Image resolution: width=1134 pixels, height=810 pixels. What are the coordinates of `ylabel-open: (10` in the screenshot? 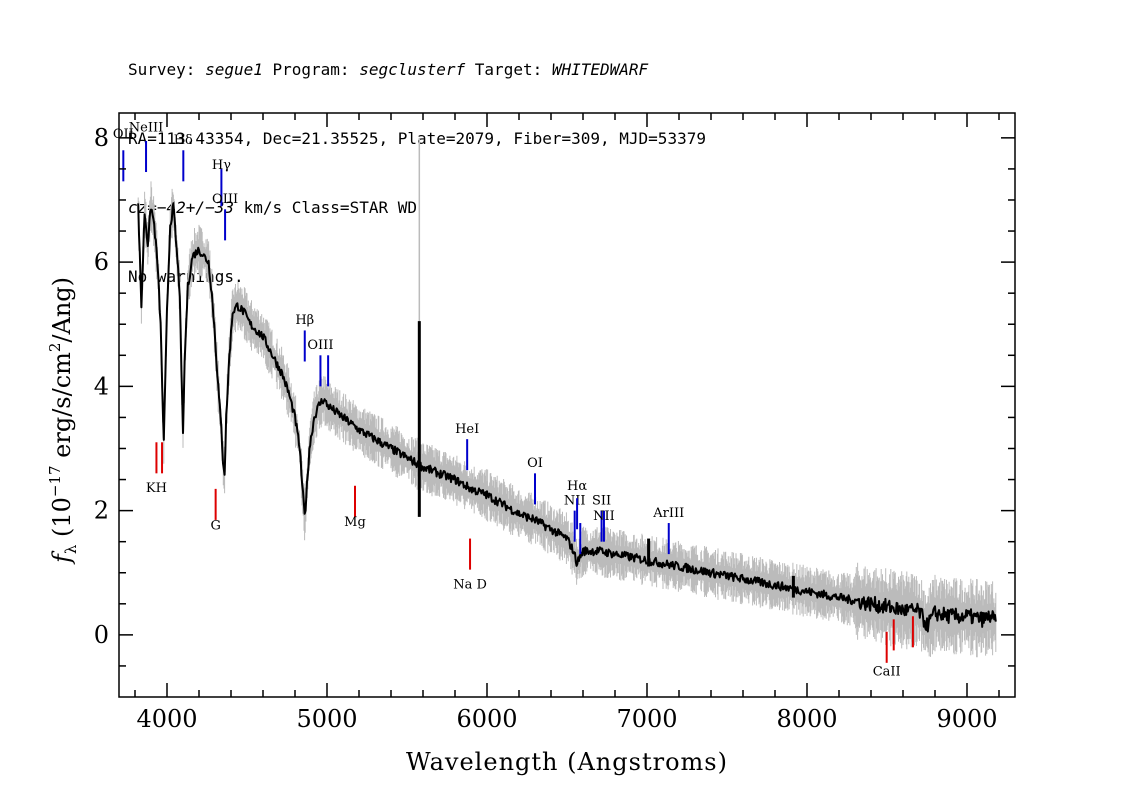 It's located at (62, 521).